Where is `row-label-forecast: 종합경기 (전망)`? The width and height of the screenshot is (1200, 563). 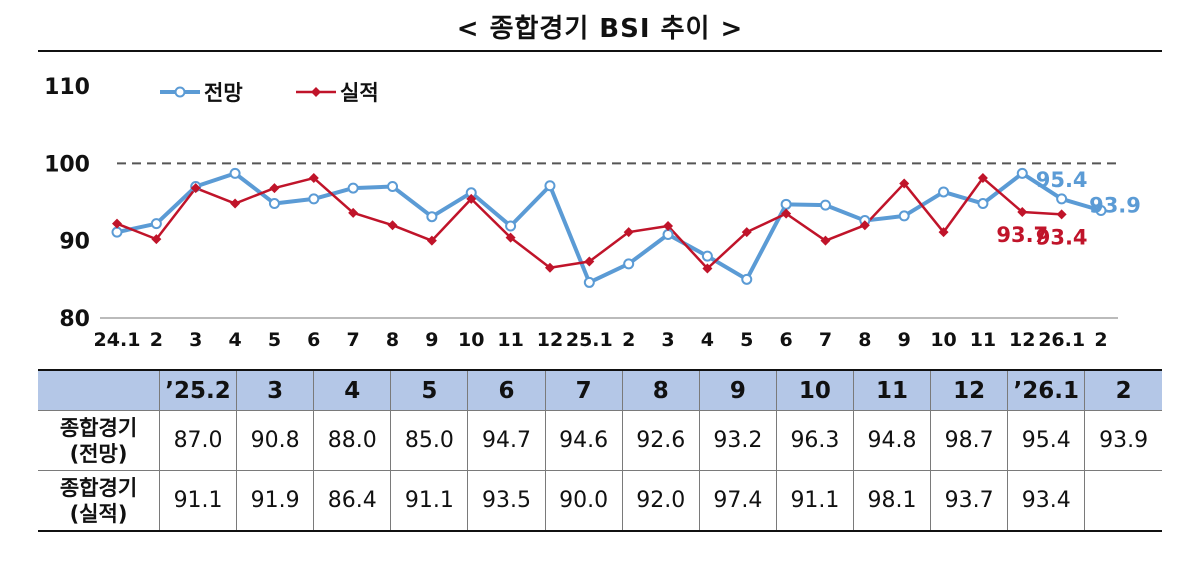
row-label-forecast: 종합경기 (전망) is located at coordinates (99, 440).